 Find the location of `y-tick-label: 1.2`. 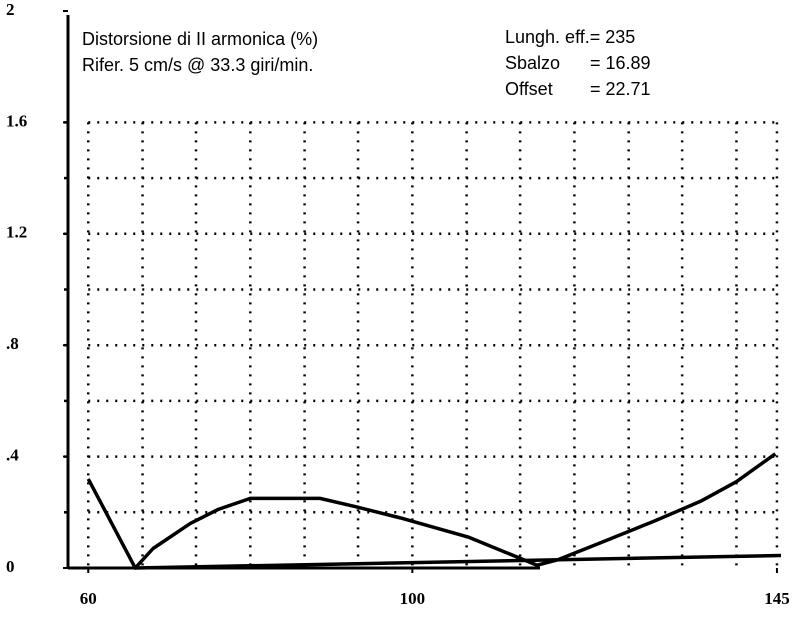

y-tick-label: 1.2 is located at coordinates (16, 232).